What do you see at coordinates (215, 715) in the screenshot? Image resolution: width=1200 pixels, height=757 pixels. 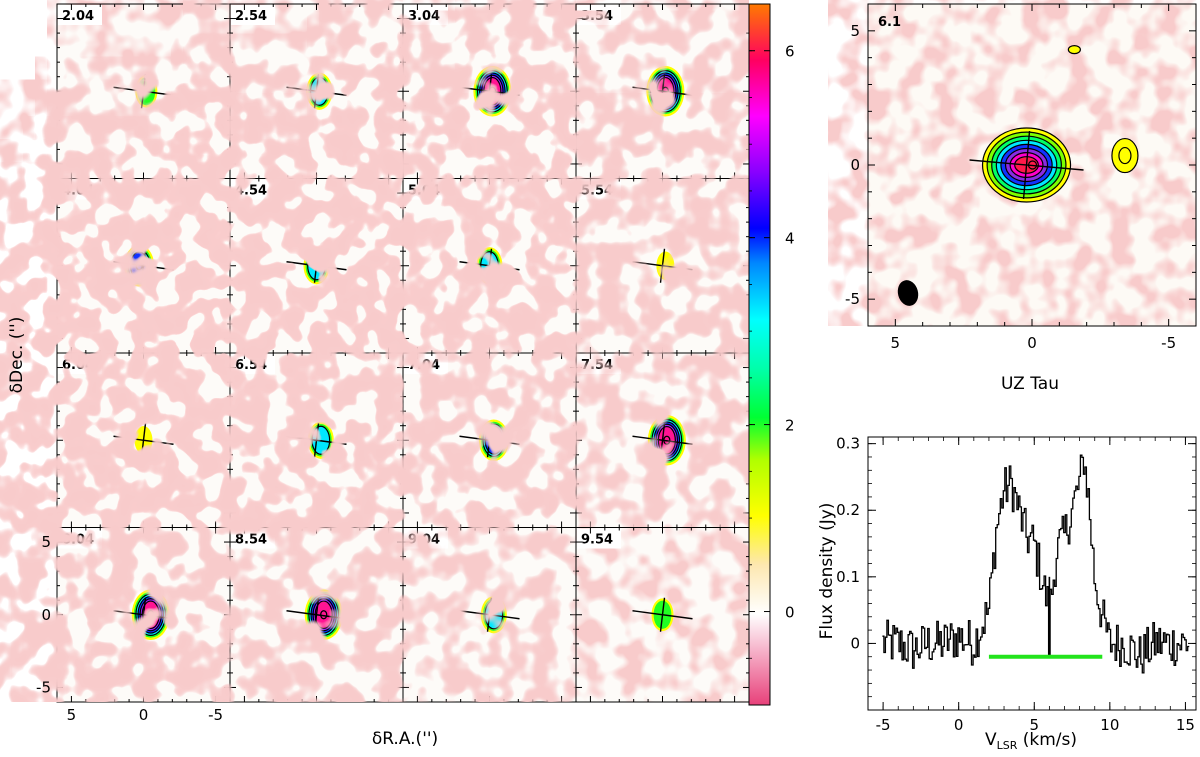 I see `x-tick-label: -5` at bounding box center [215, 715].